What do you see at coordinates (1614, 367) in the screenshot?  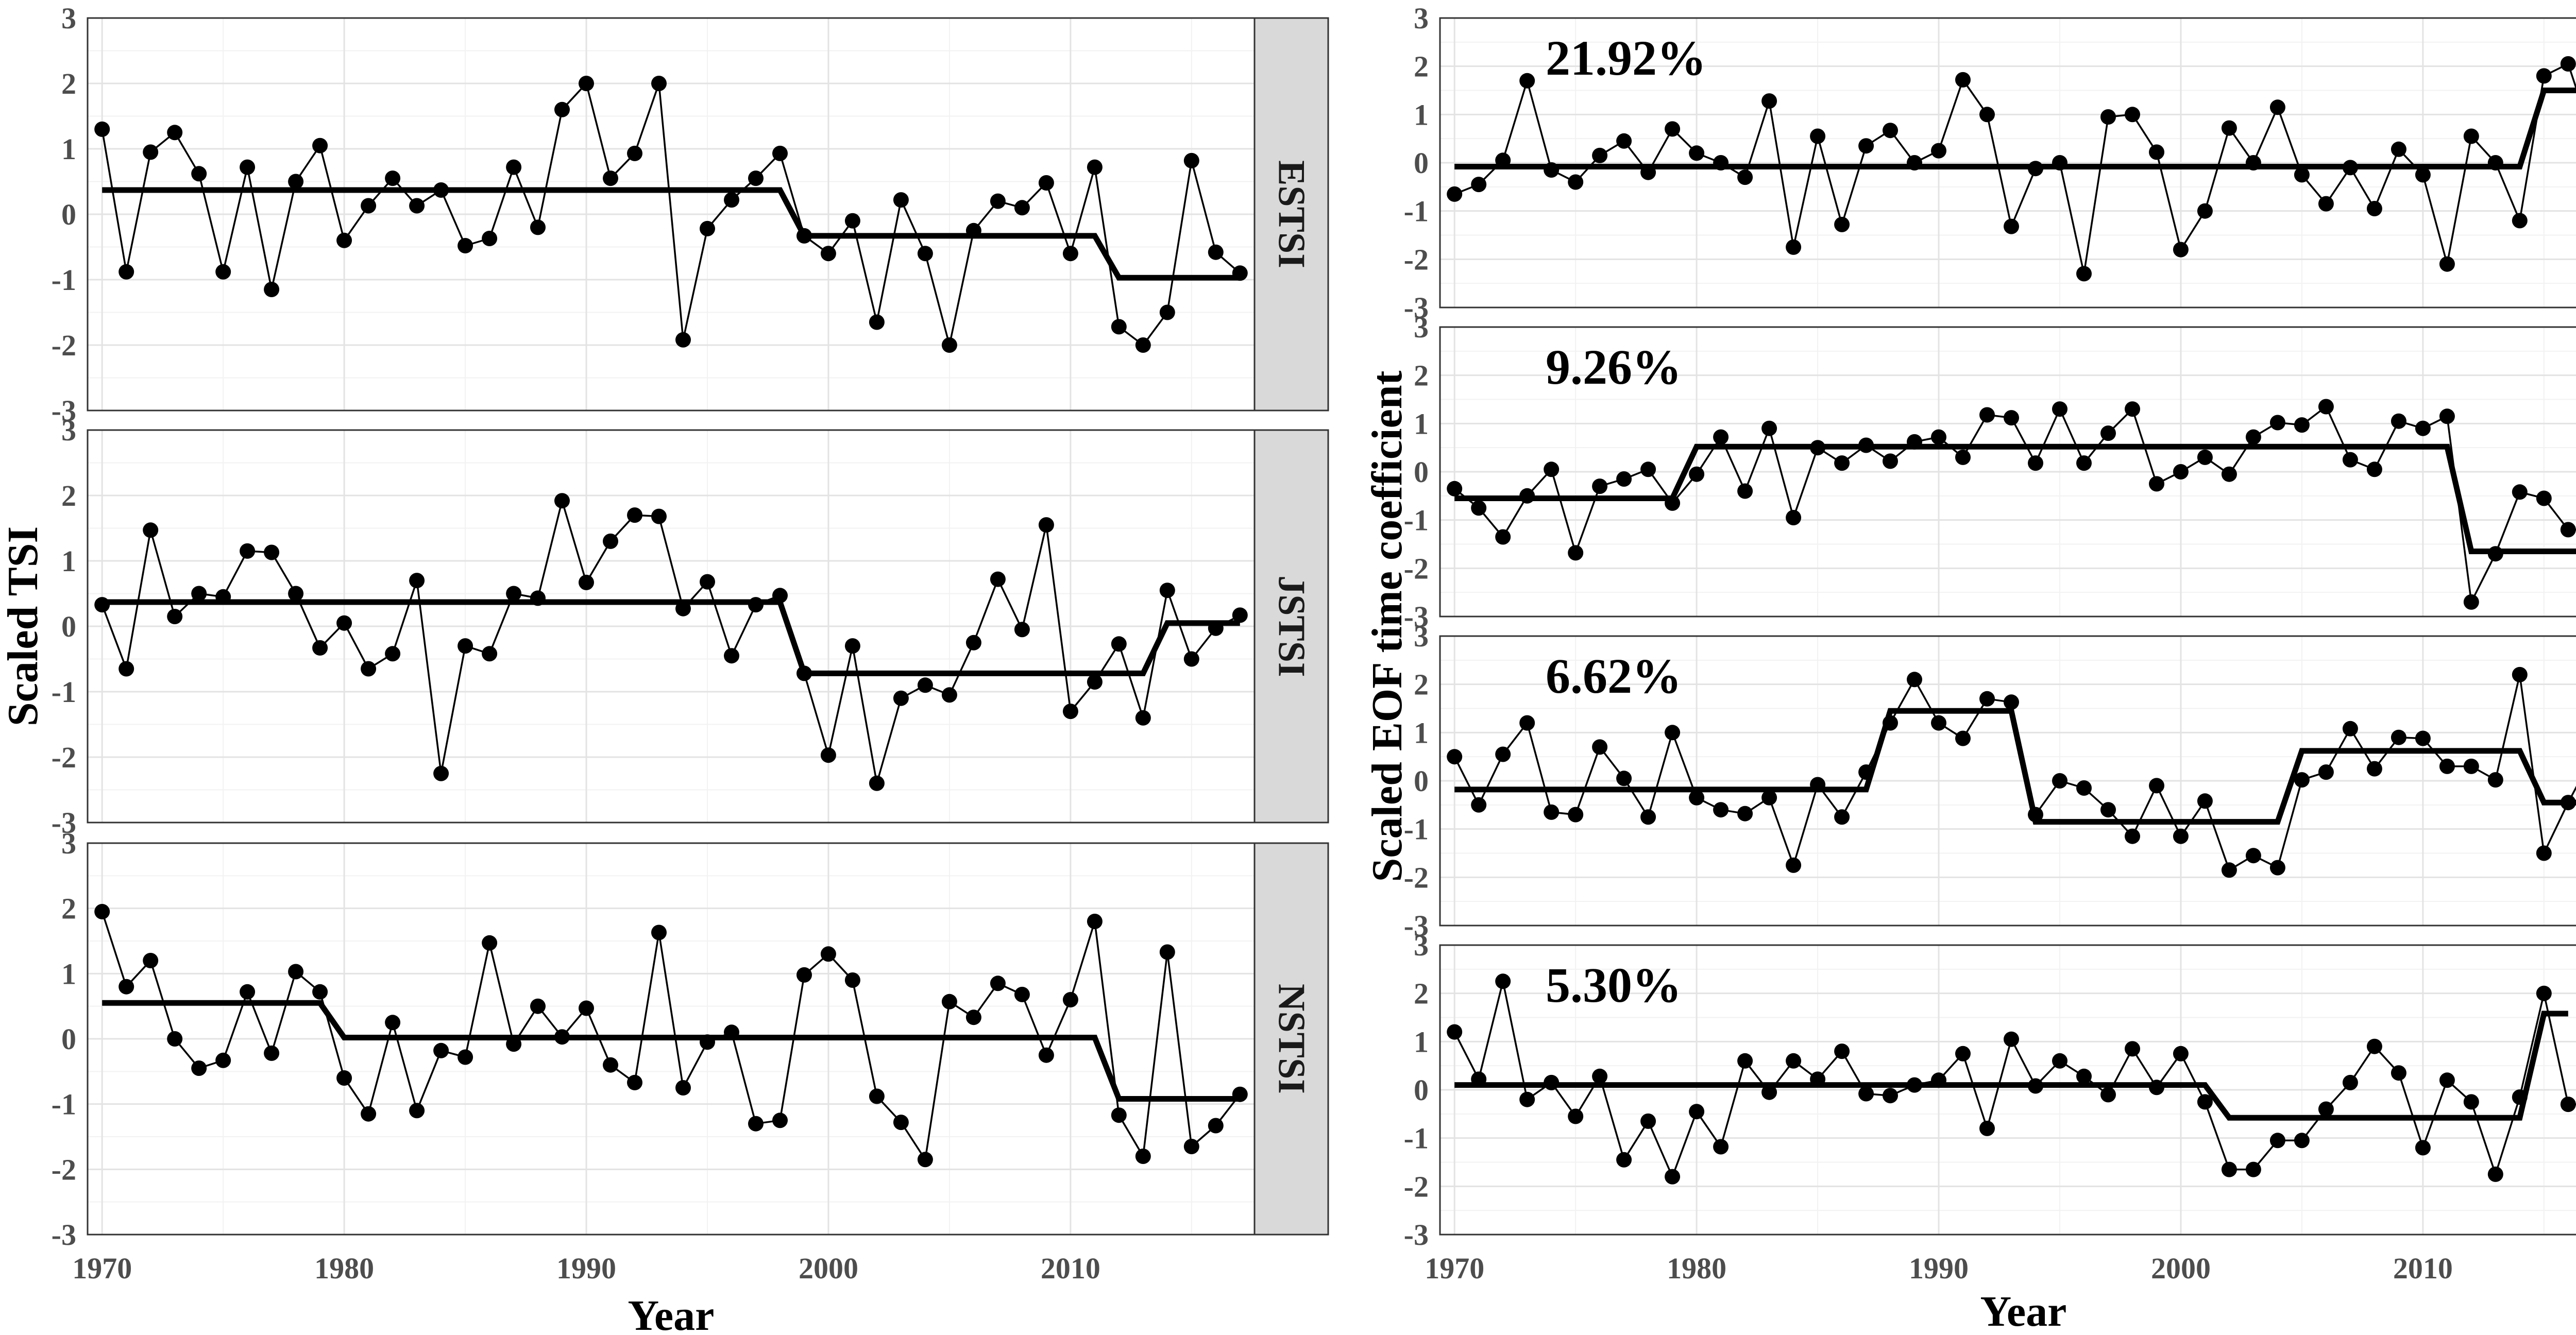 I see `variance-annotation-eof2: 9.26%` at bounding box center [1614, 367].